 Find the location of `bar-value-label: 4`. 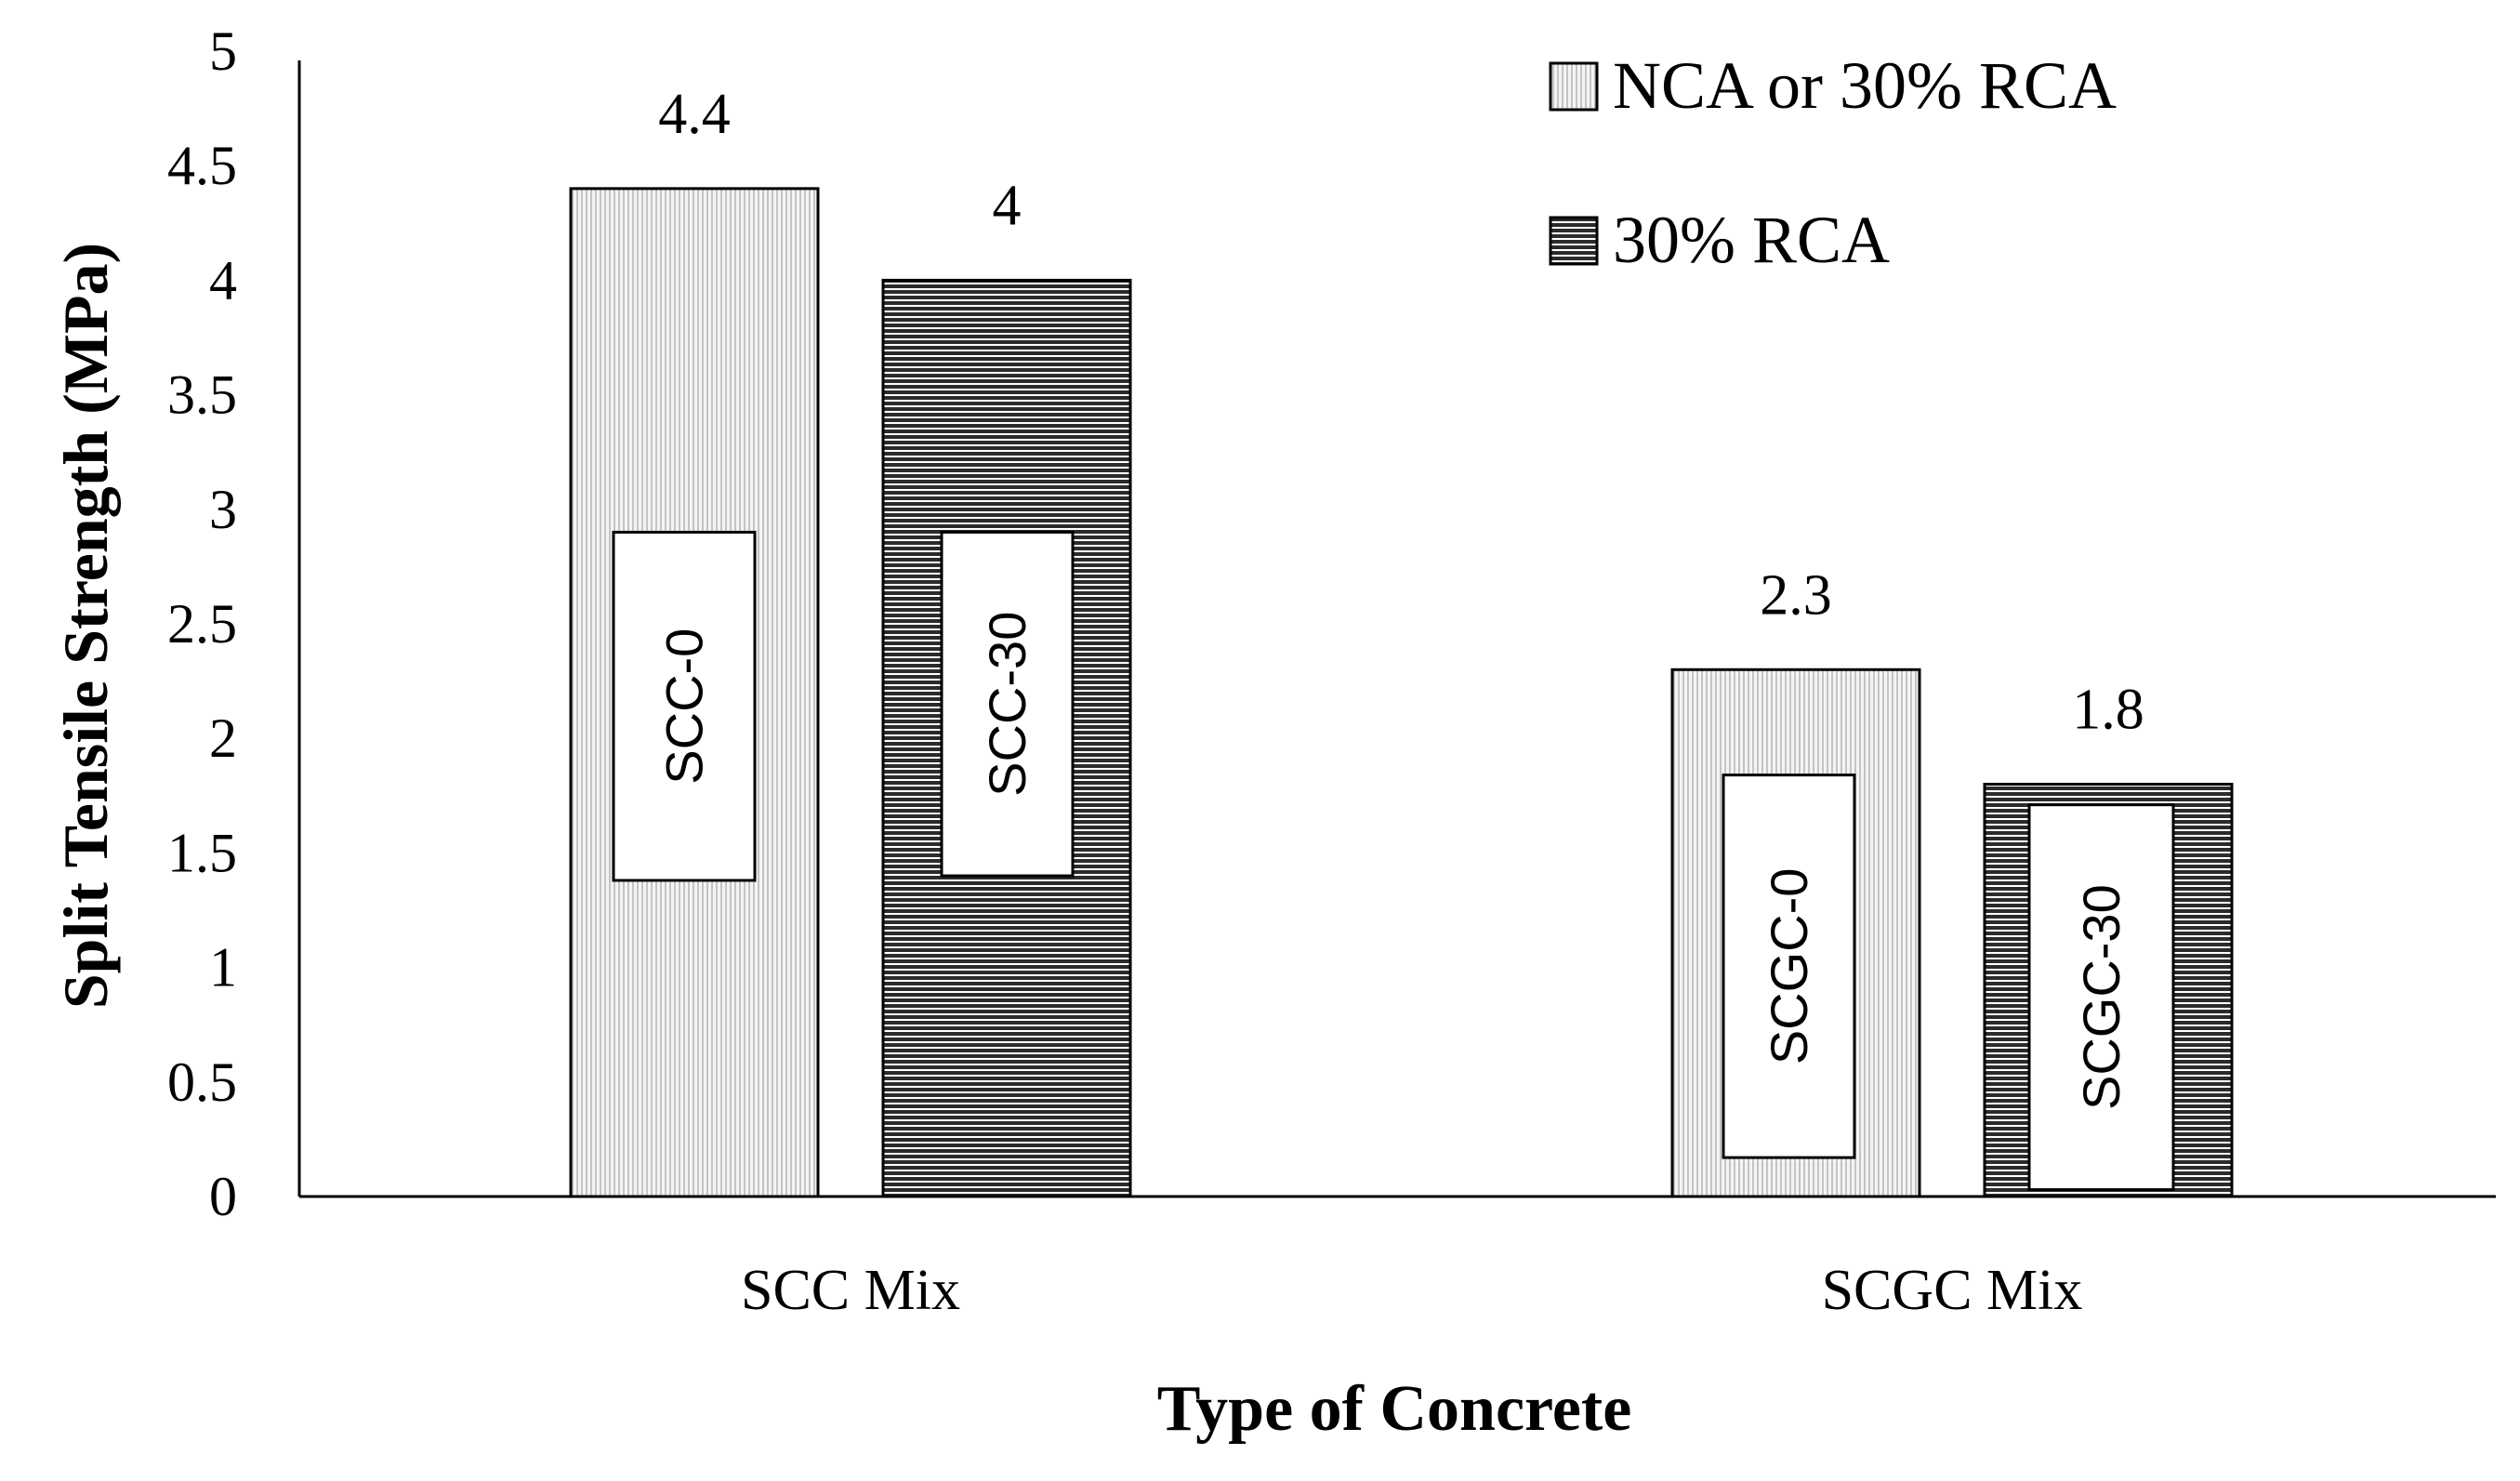

bar-value-label: 4 is located at coordinates (1007, 205).